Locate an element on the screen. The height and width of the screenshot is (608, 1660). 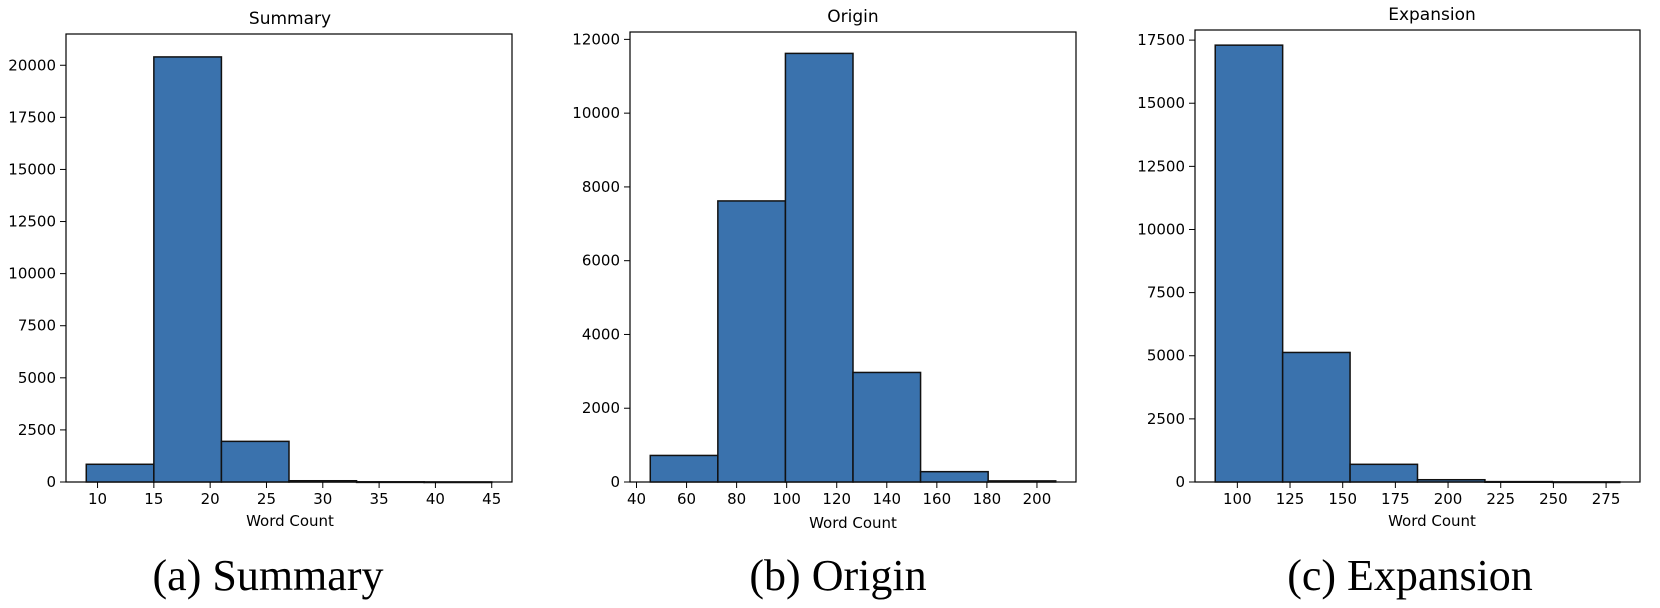
origin-title: Origin is located at coordinates (852, 17).